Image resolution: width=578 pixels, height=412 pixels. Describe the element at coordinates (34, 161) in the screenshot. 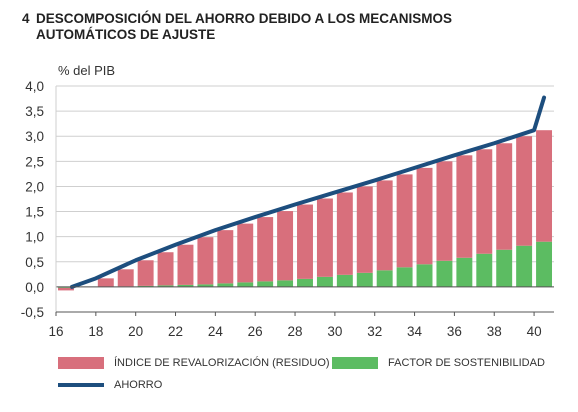

I see `y-tick-label: 2,5` at that location.